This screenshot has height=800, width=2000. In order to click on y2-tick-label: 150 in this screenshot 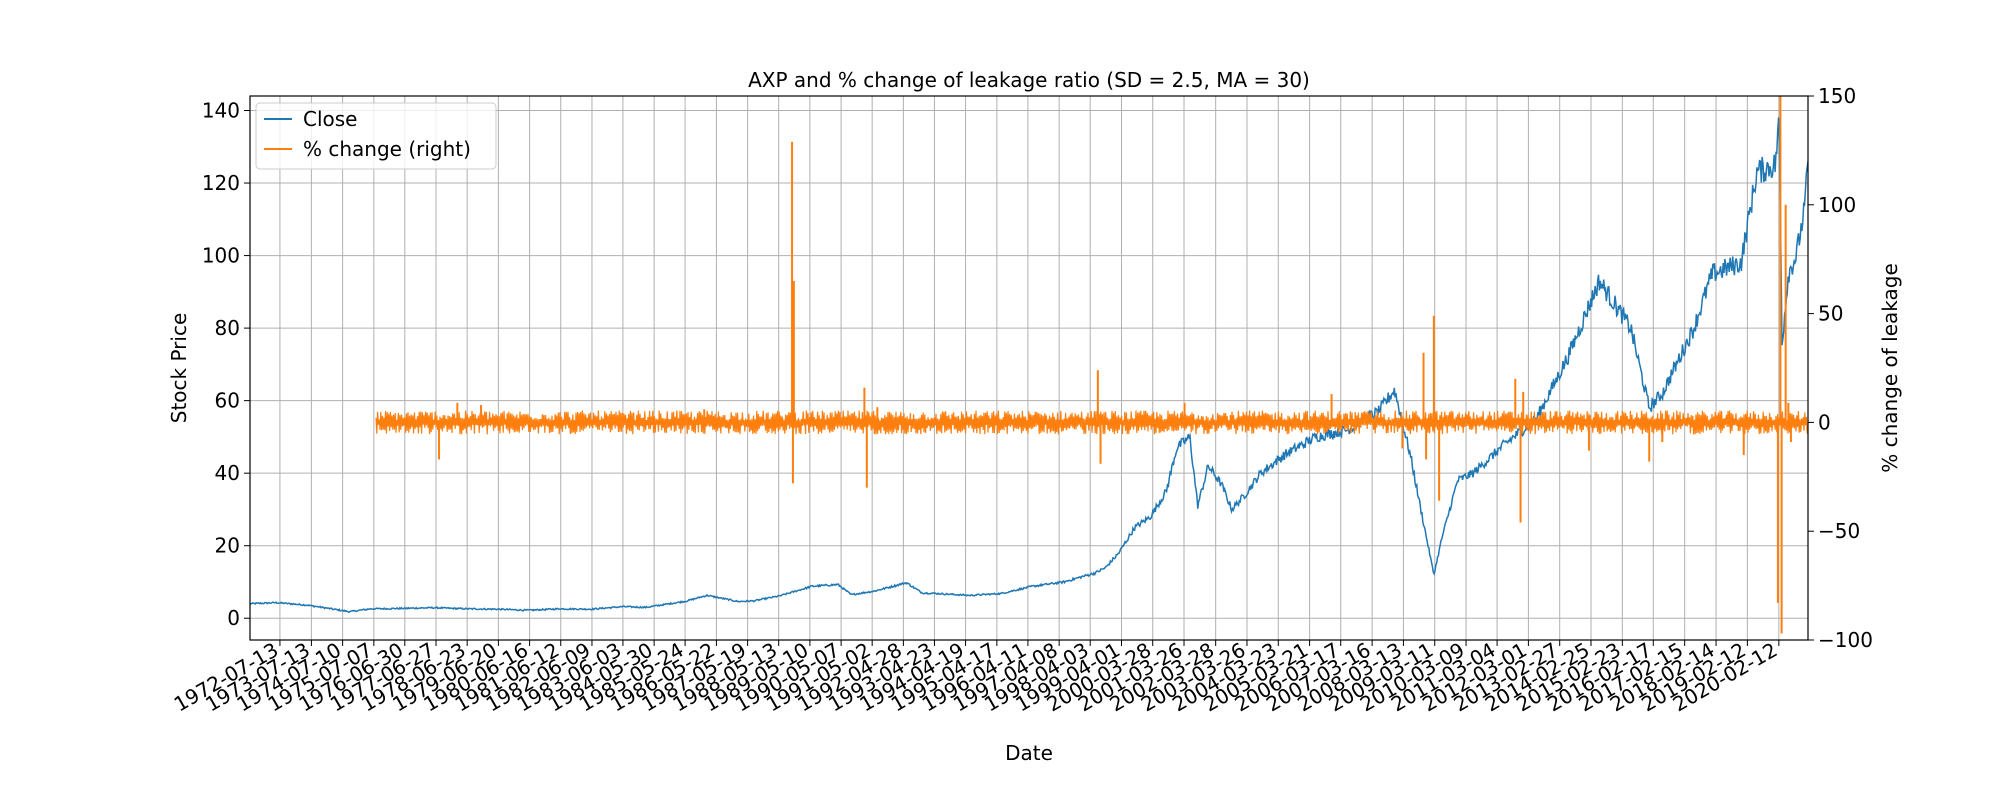, I will do `click(1837, 96)`.